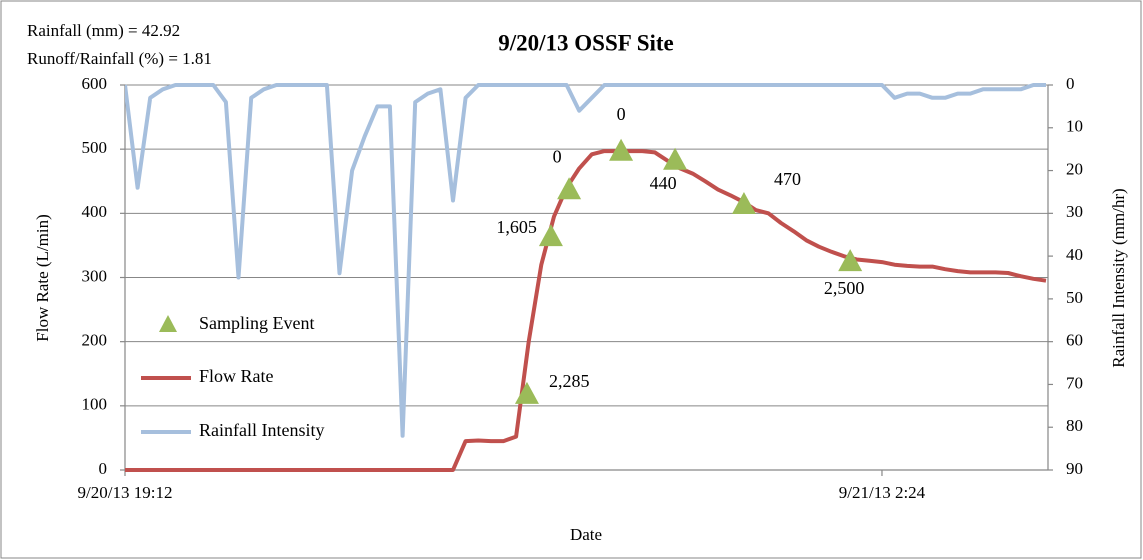  I want to click on data-label: 470, so click(787, 179).